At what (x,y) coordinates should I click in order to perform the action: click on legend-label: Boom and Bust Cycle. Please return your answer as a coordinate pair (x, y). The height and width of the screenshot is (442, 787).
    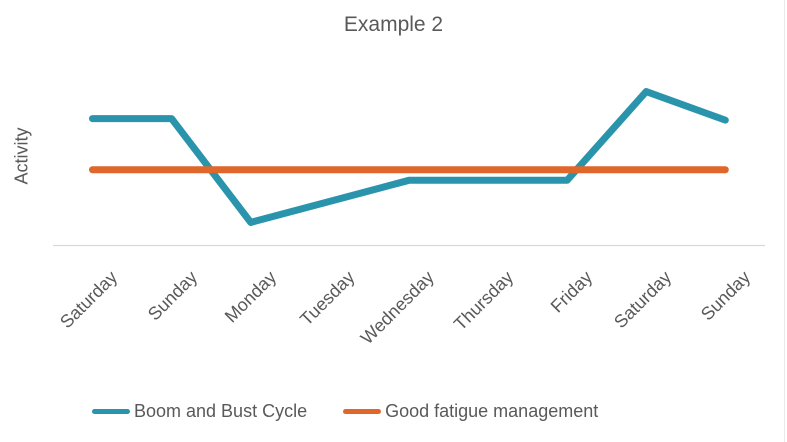
    Looking at the image, I should click on (221, 411).